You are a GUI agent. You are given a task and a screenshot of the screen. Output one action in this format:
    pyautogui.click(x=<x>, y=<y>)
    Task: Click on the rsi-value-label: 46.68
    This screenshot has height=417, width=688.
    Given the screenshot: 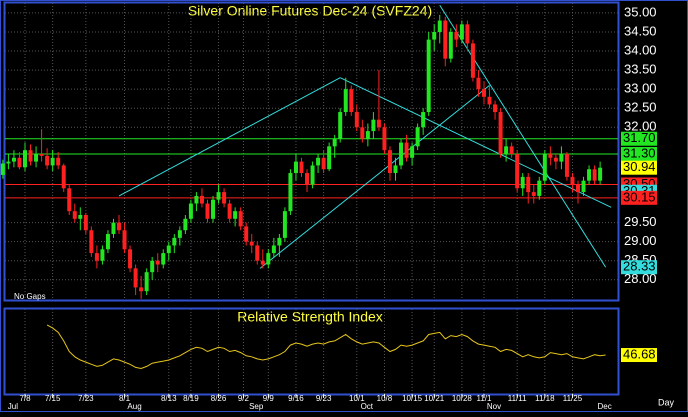 What is the action you would take?
    pyautogui.click(x=639, y=353)
    